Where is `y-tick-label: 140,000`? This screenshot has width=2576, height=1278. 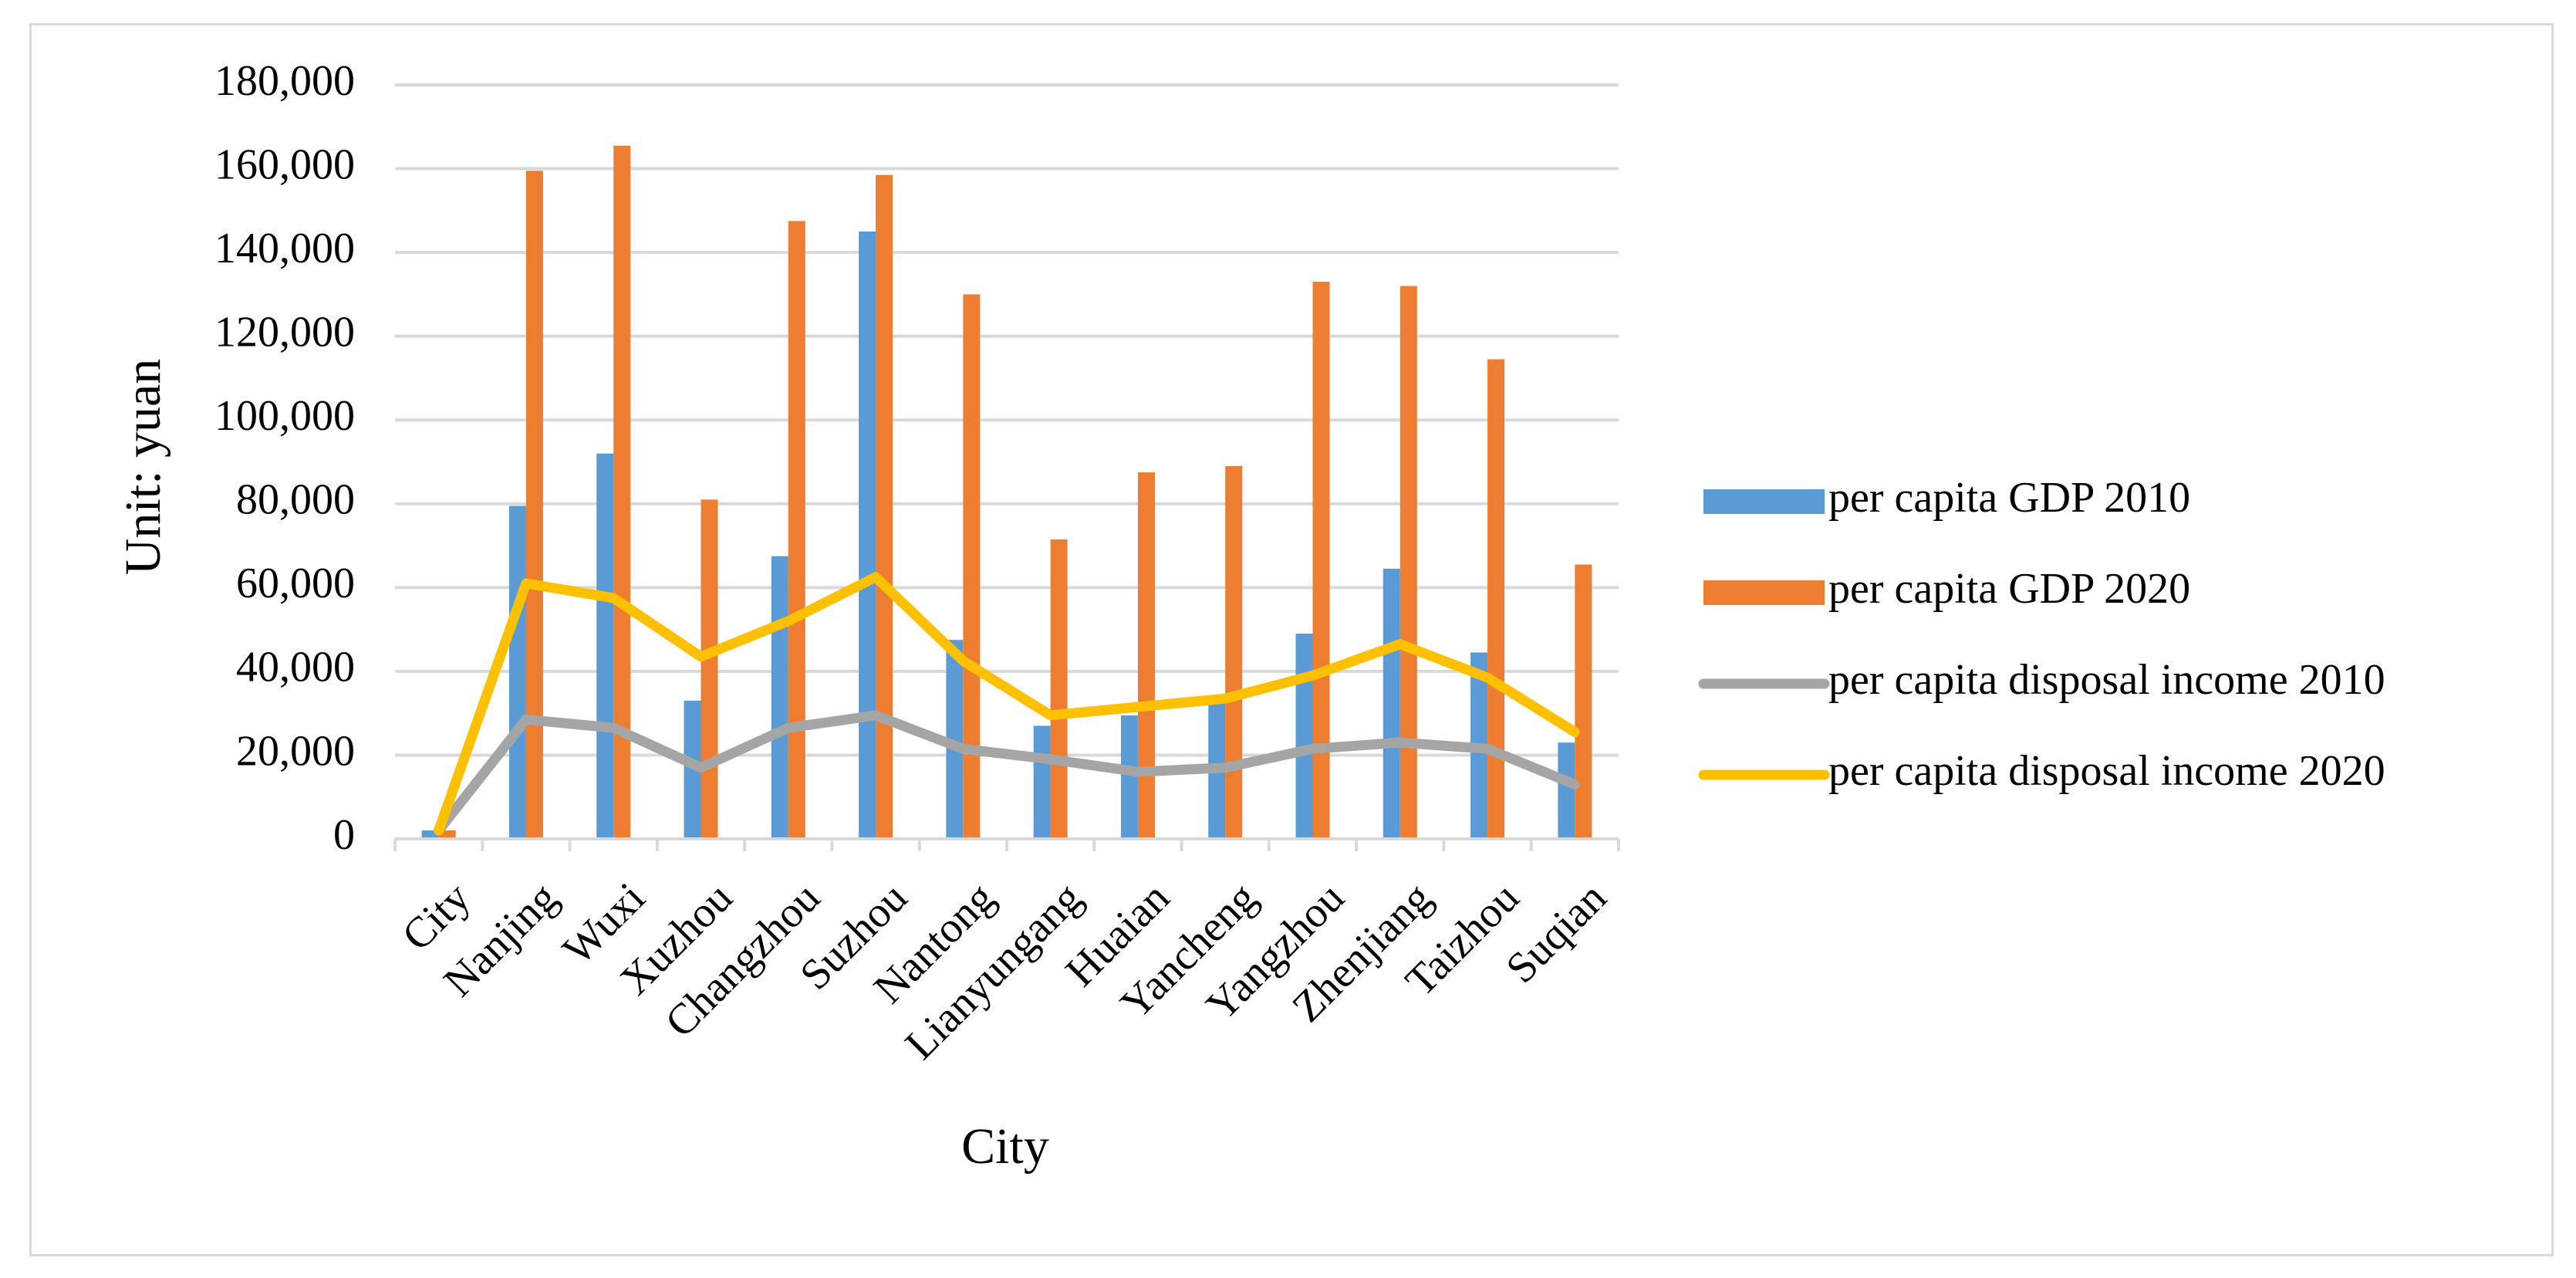 y-tick-label: 140,000 is located at coordinates (284, 248).